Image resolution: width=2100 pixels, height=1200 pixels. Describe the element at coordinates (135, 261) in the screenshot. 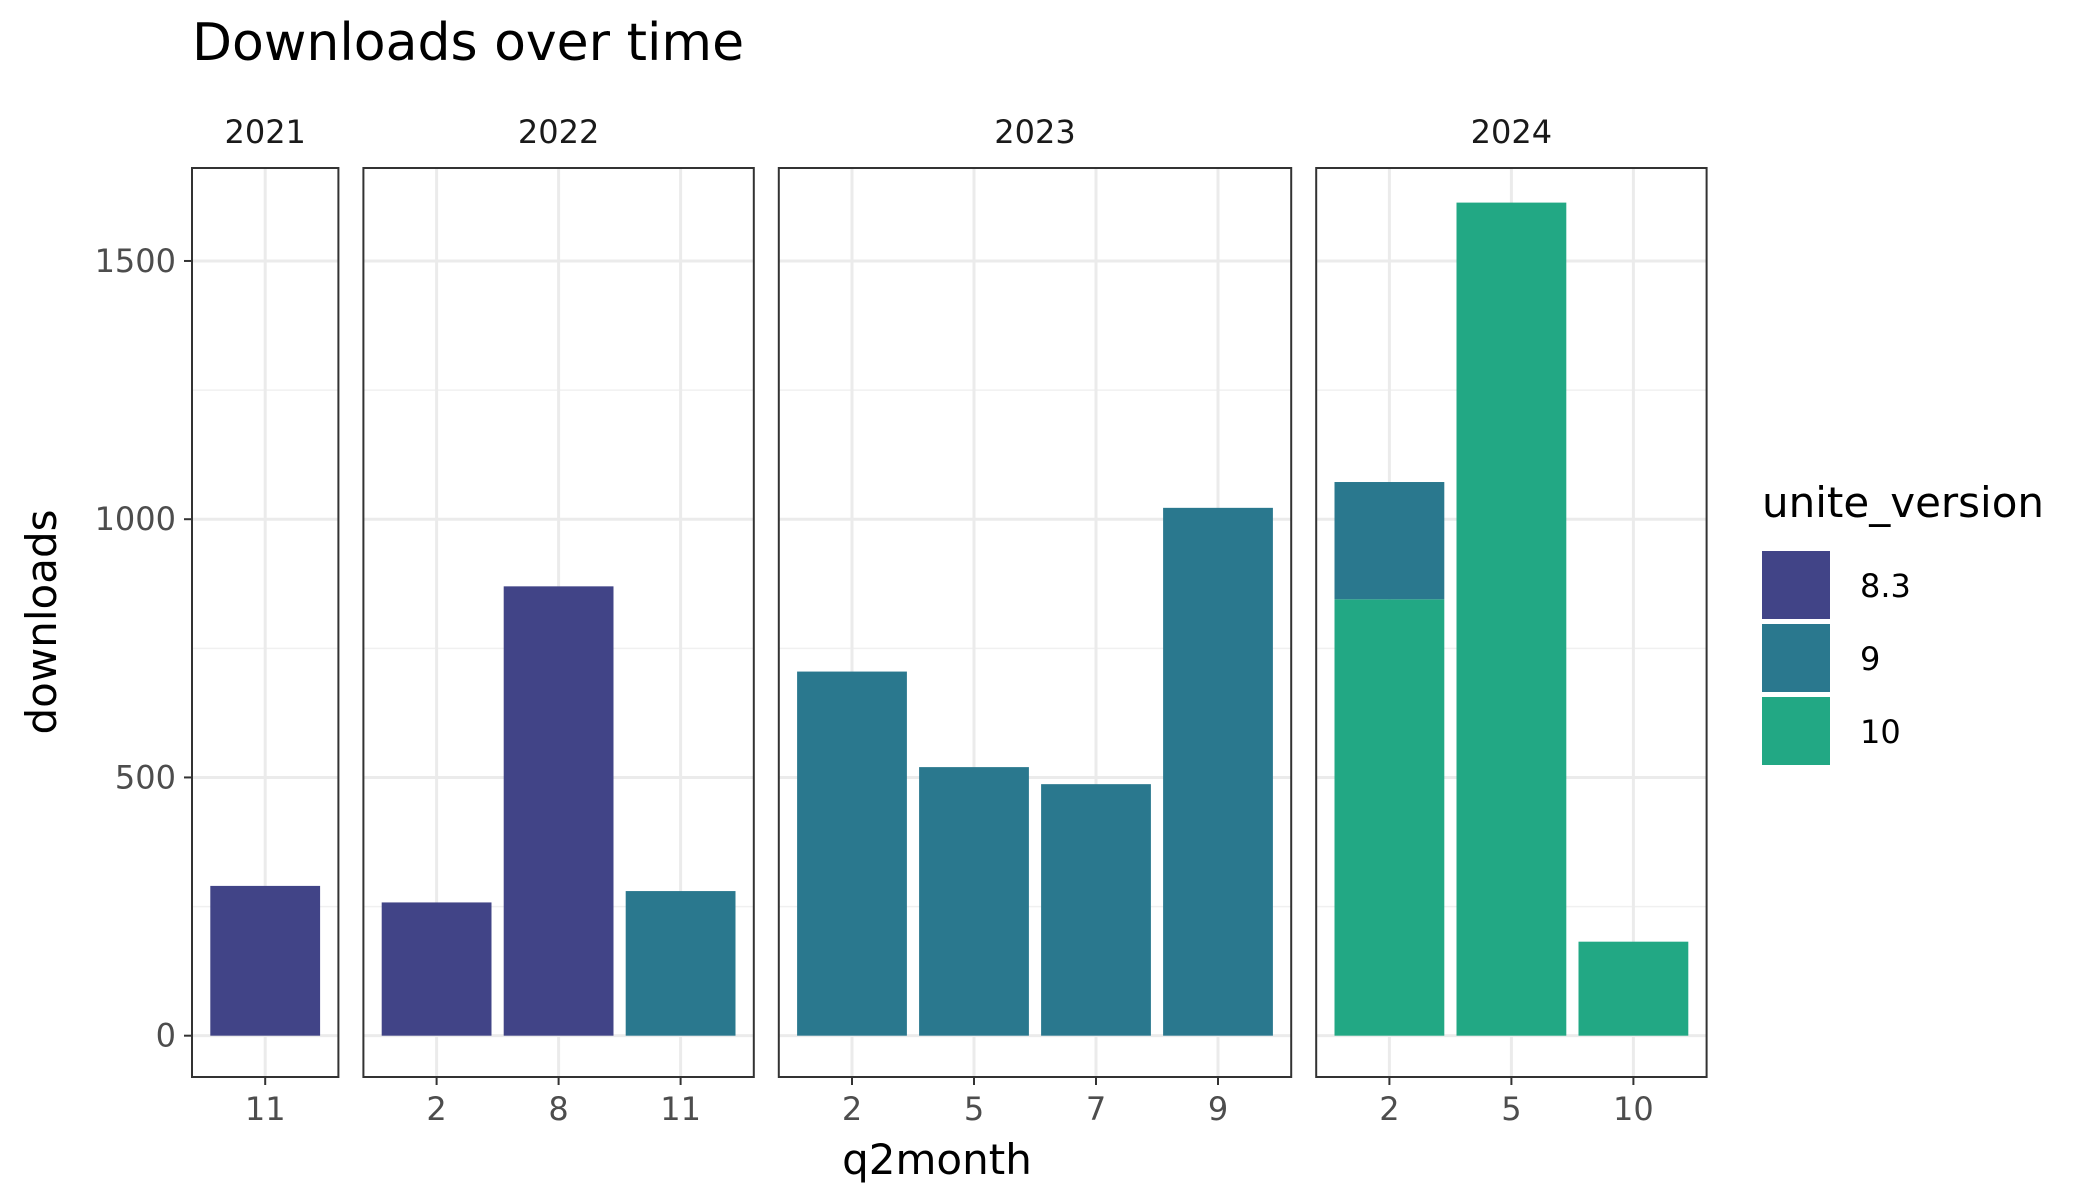

I see `y-tick-label: 1500` at that location.